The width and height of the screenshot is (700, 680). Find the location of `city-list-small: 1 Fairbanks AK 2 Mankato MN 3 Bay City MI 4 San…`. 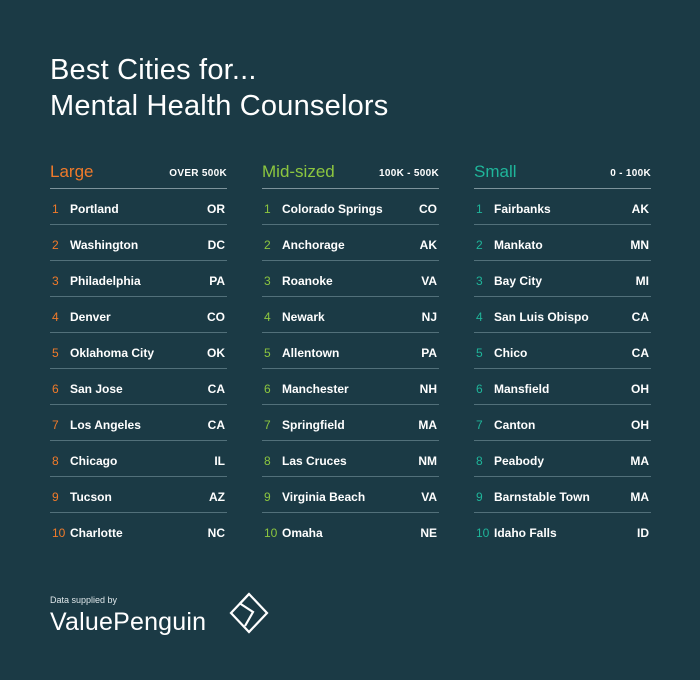

city-list-small: 1 Fairbanks AK 2 Mankato MN 3 Bay City MI 4 San… is located at coordinates (562, 368).